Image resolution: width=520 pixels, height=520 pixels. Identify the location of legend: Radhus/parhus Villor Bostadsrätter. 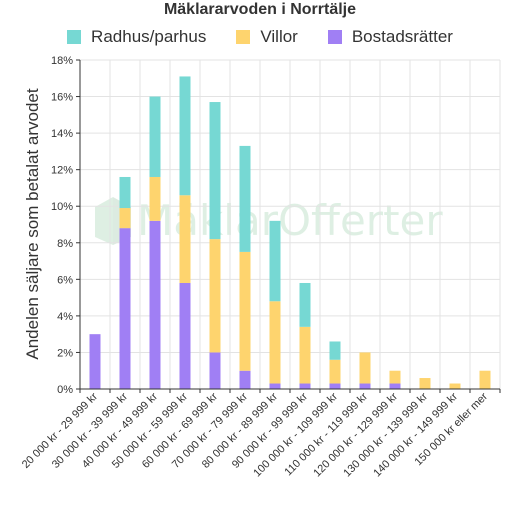
(260, 37).